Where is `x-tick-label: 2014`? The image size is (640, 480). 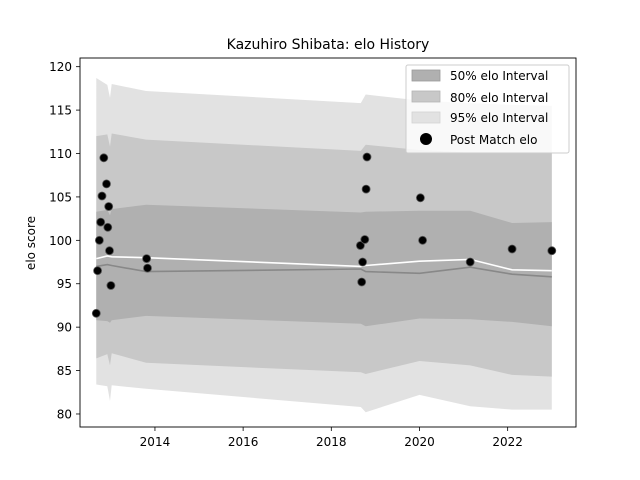
x-tick-label: 2014 is located at coordinates (155, 442).